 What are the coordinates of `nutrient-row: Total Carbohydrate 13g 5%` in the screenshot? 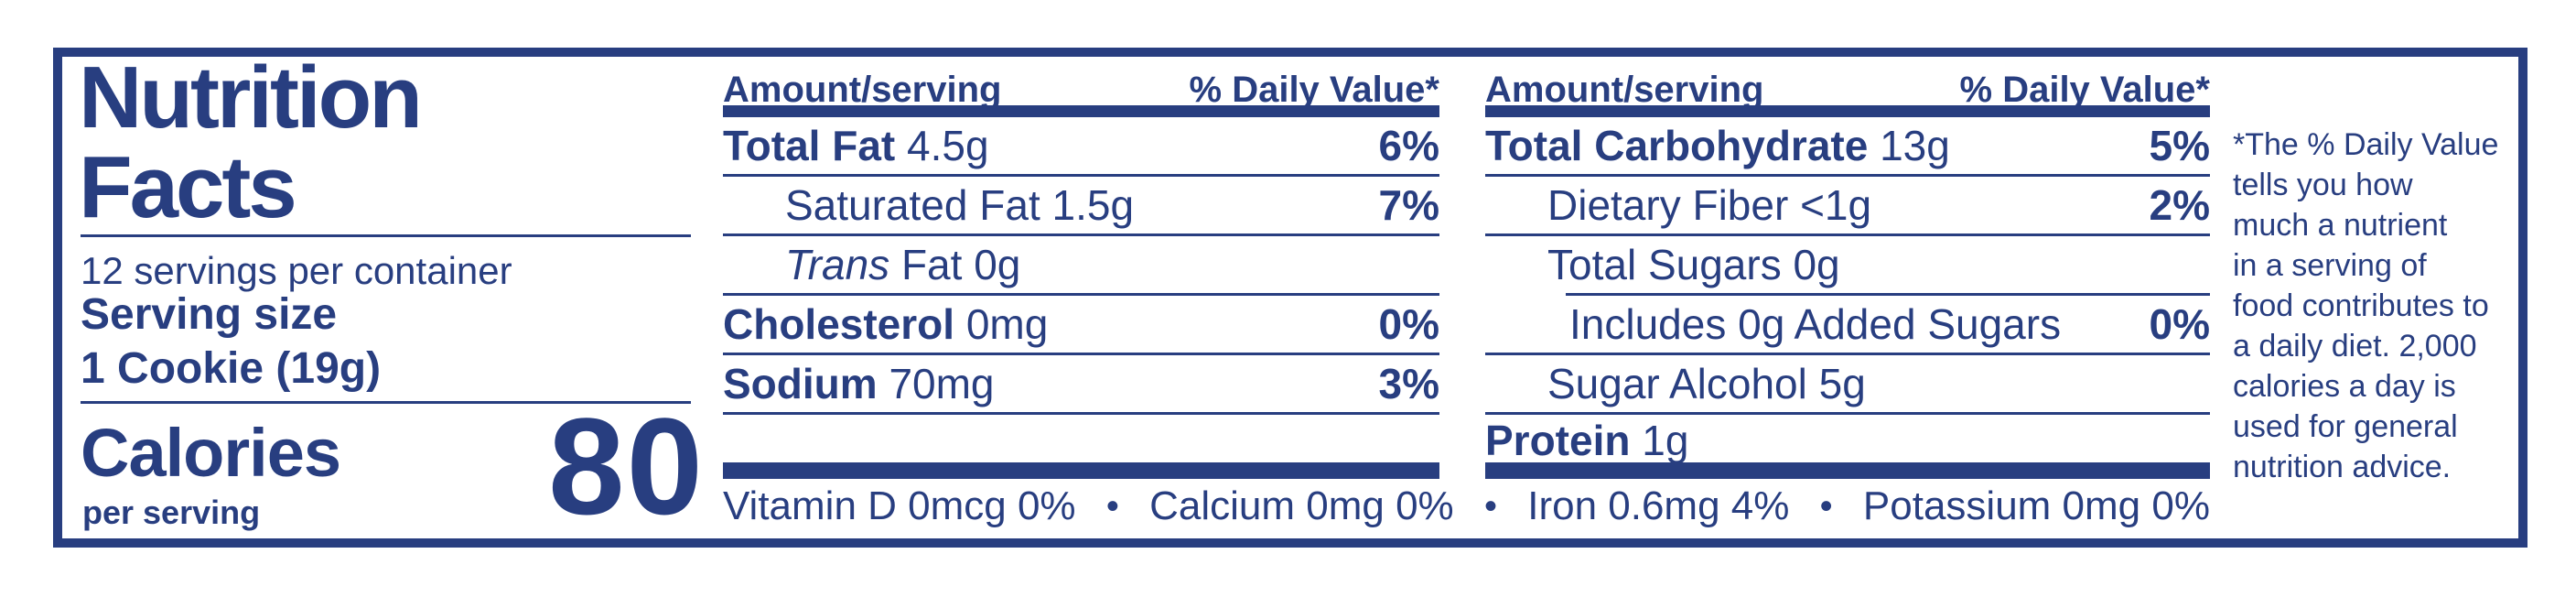 It's located at (1847, 145).